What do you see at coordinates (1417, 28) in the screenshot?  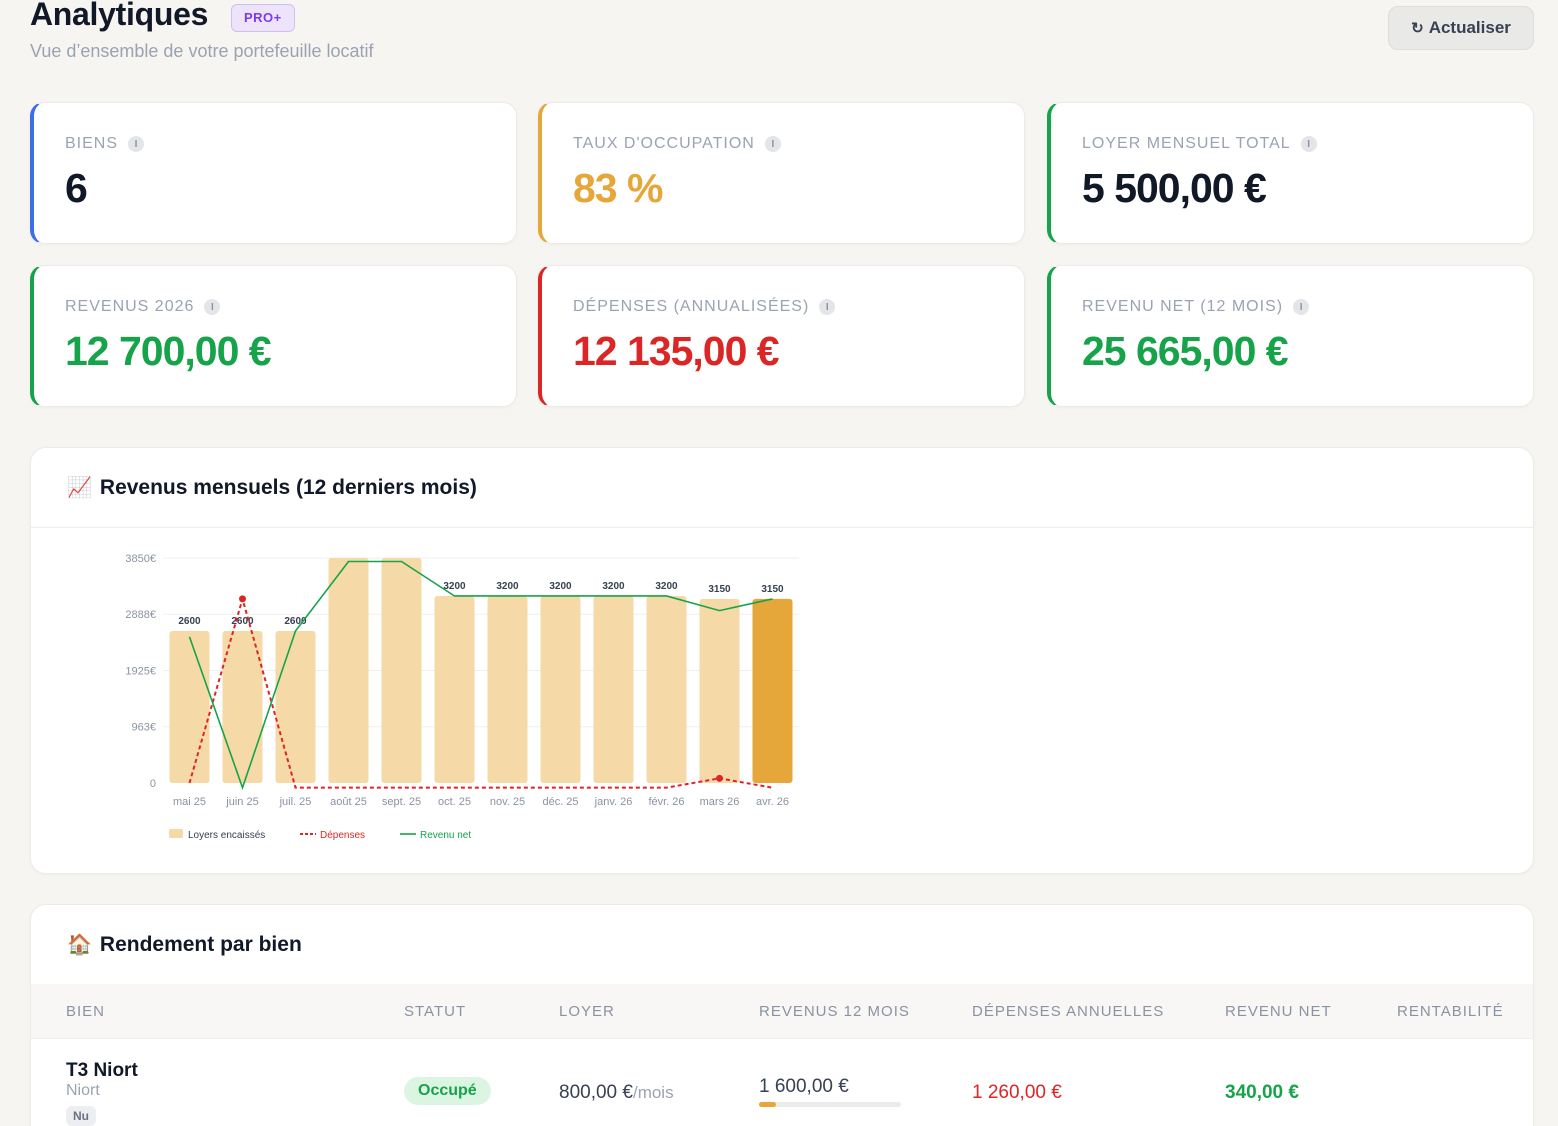 I see `refresh-icon: ↻` at bounding box center [1417, 28].